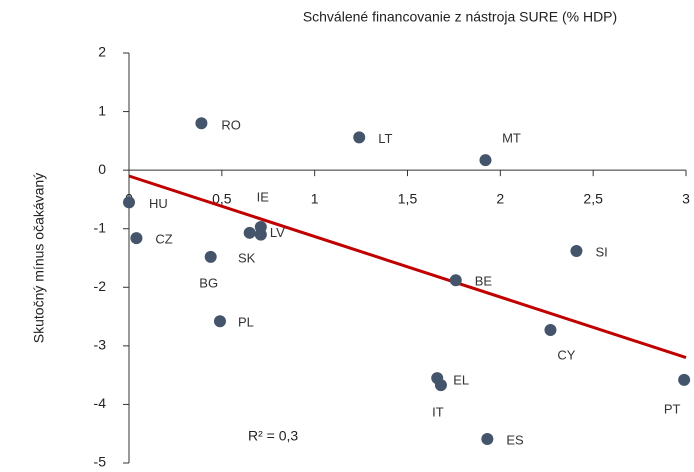 The image size is (694, 472). What do you see at coordinates (438, 412) in the screenshot?
I see `point-label: IT` at bounding box center [438, 412].